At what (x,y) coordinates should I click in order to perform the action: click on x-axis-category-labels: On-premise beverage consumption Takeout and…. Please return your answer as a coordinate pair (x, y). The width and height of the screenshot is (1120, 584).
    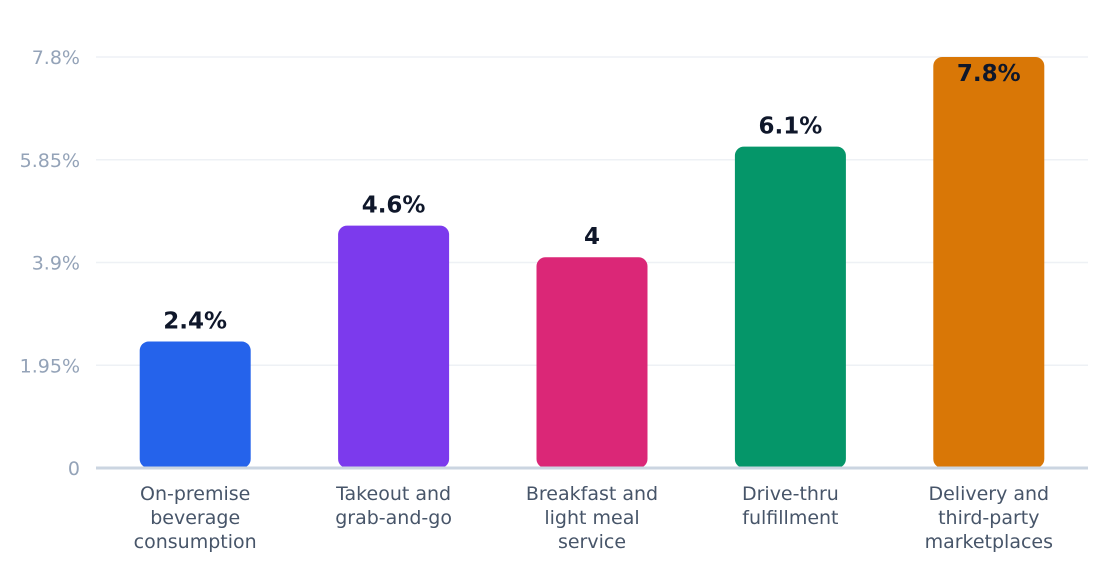
    Looking at the image, I should click on (593, 518).